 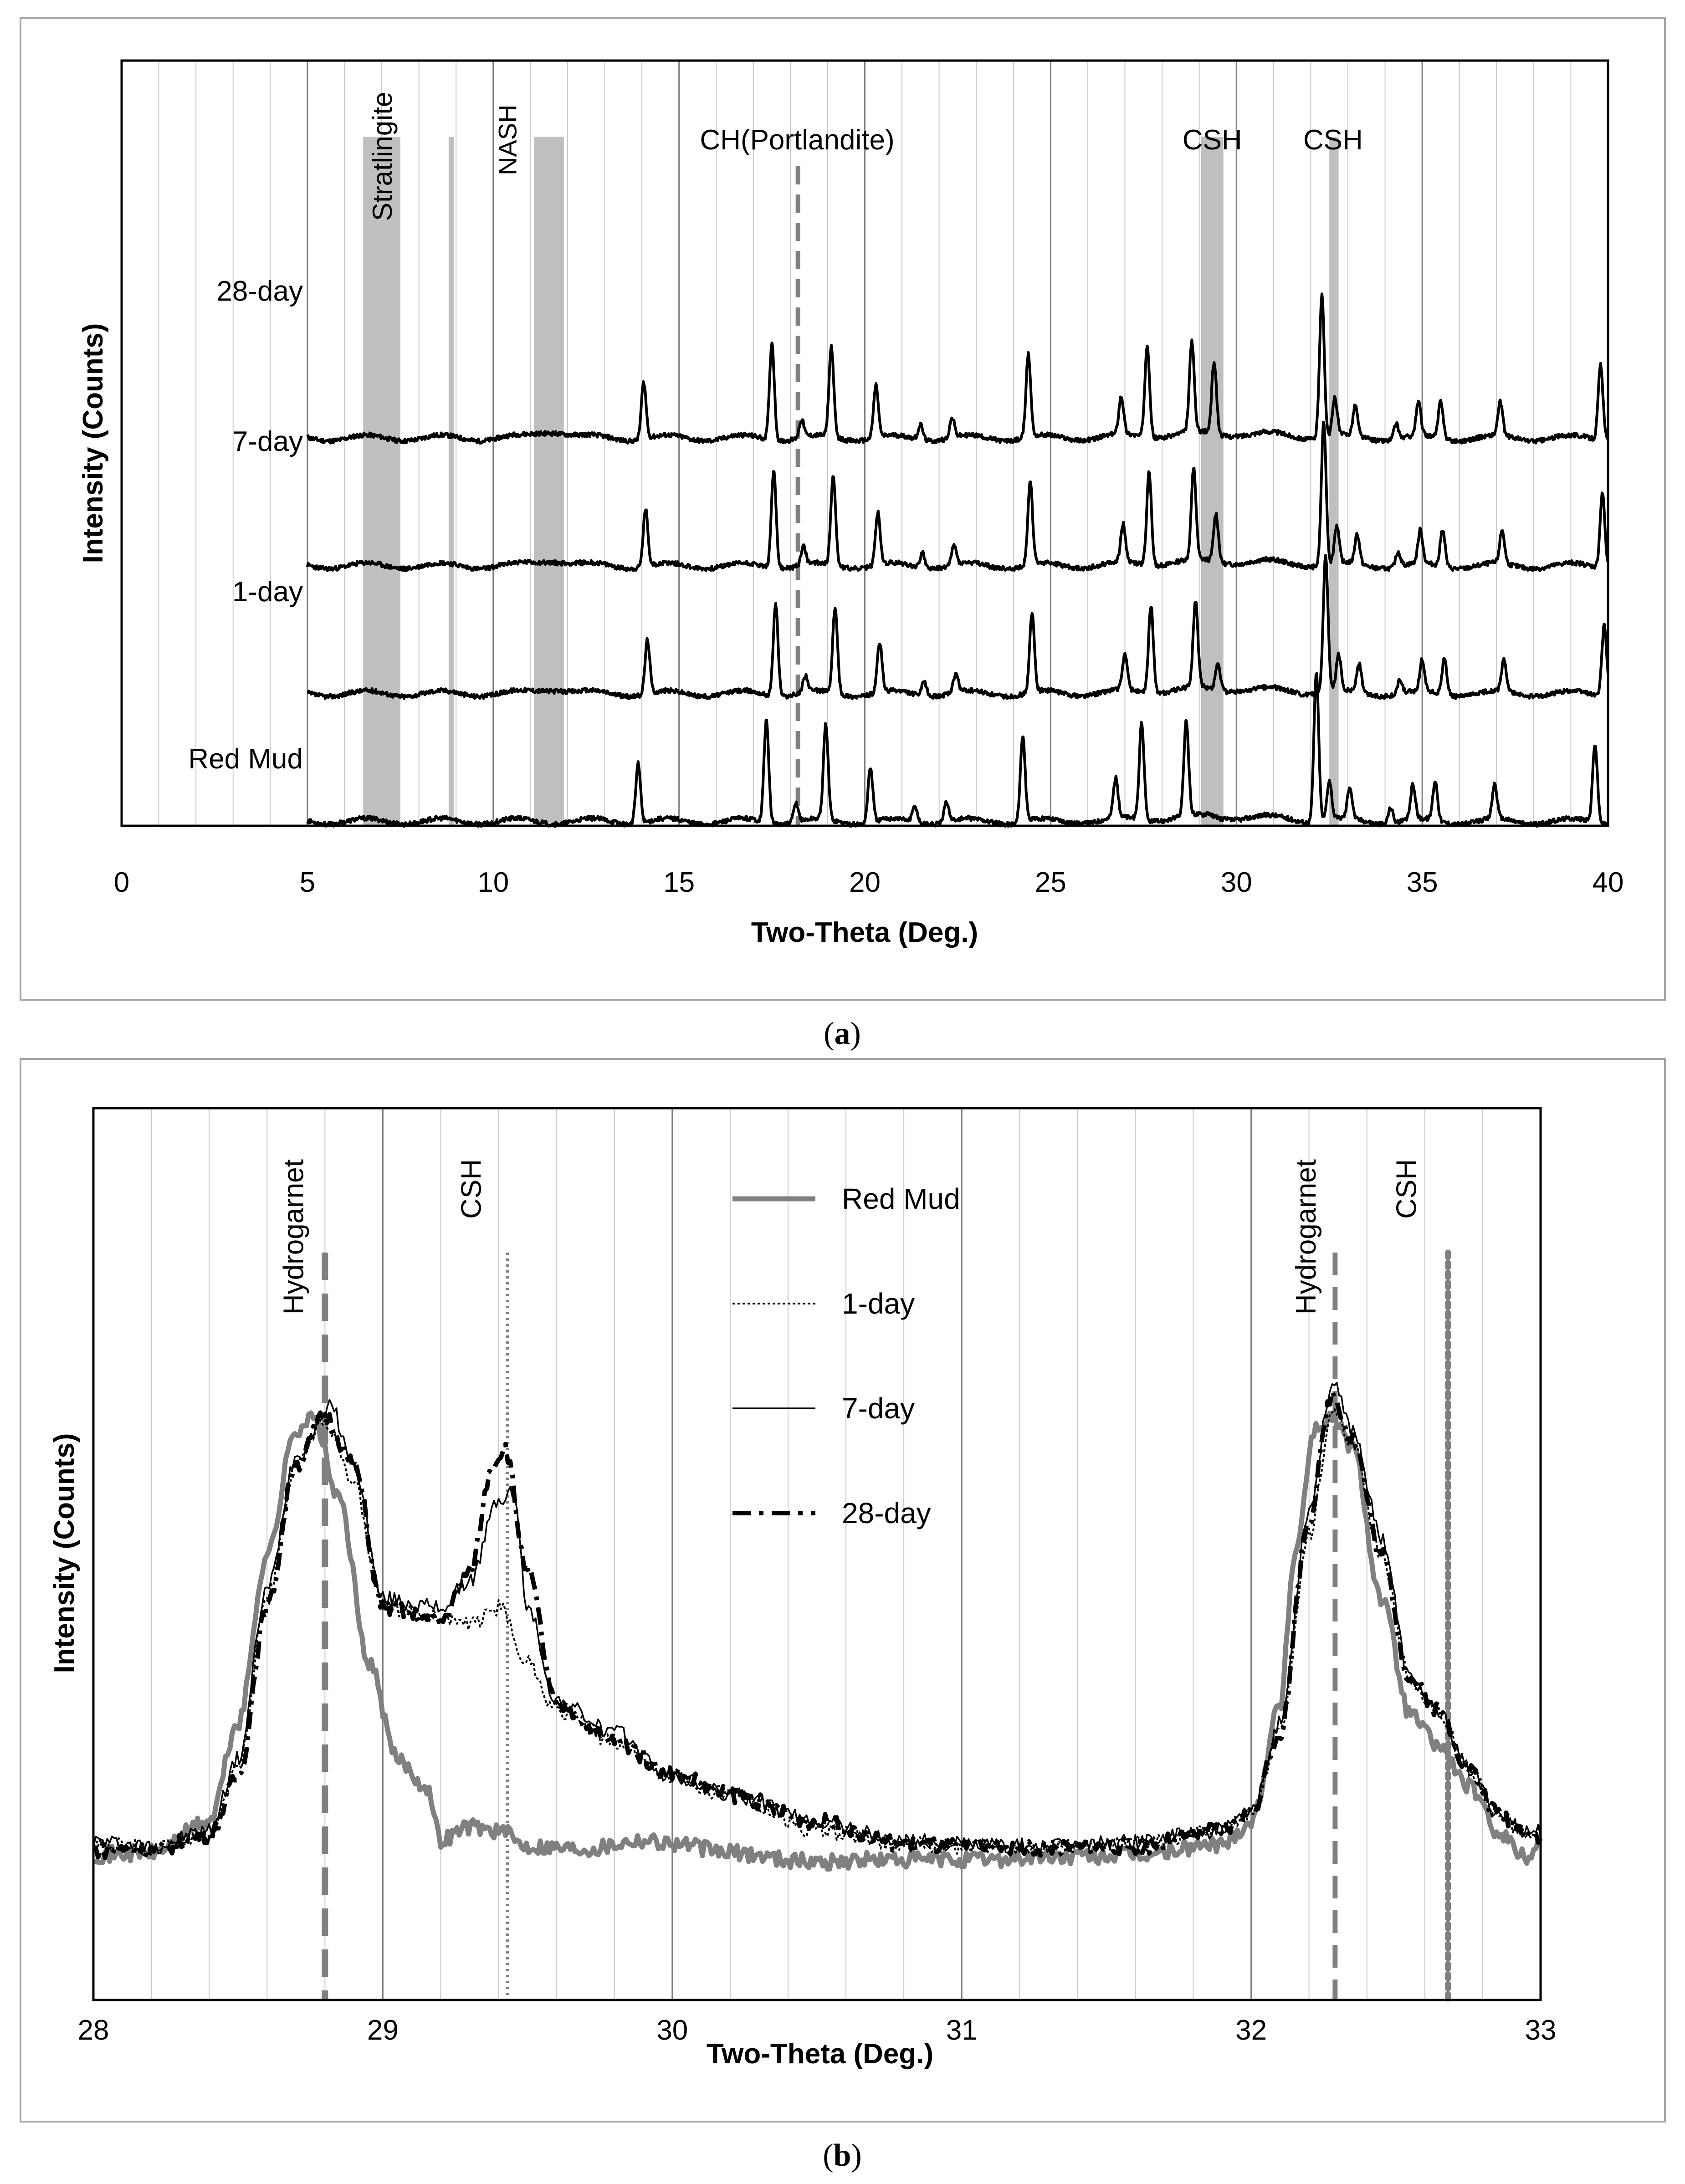 I want to click on series-label: 1-day, so click(x=267, y=592).